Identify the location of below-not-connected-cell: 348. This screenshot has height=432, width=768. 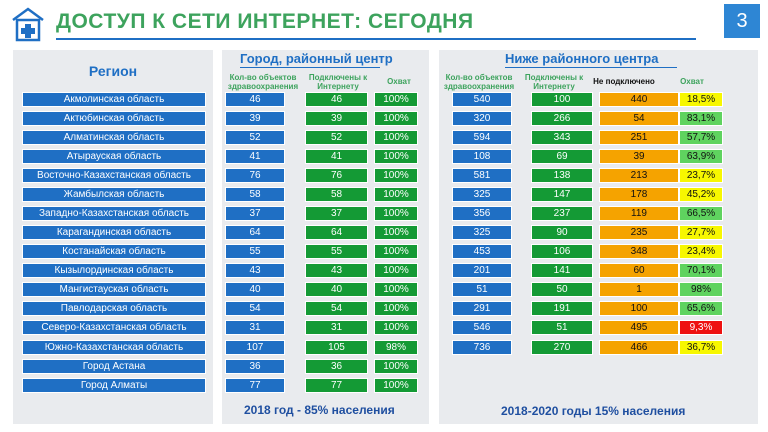
(639, 251).